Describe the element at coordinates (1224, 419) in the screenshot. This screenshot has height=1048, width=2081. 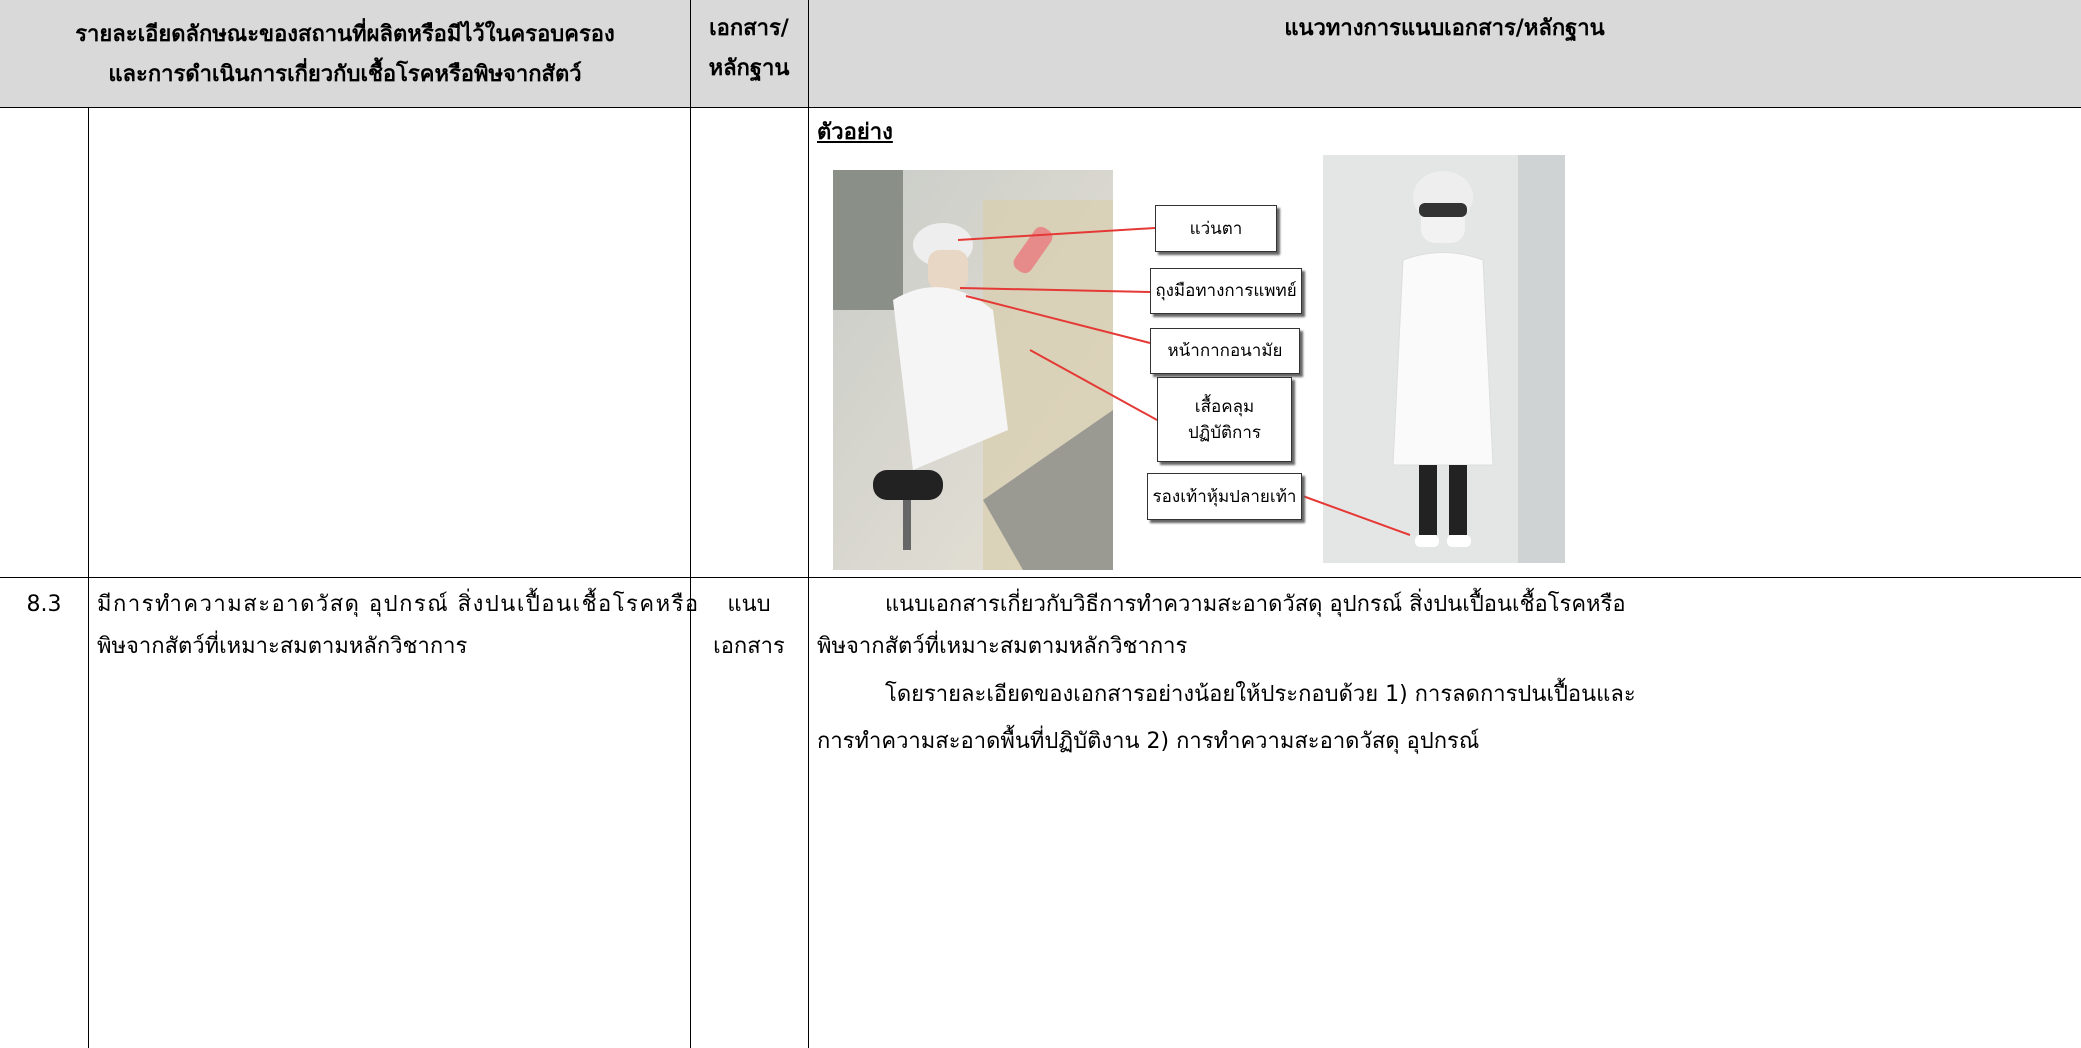
I see `photo-label: เสื้อคลุมปฏิบัติการ` at that location.